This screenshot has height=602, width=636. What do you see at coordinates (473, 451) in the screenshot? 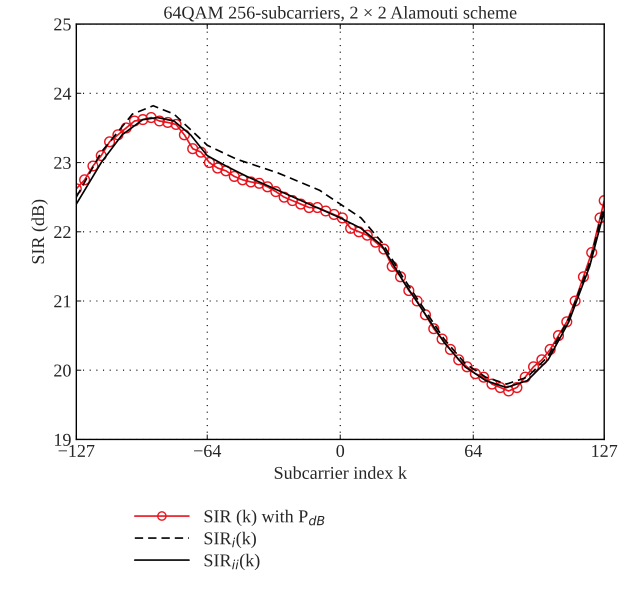
I see `x-tick-label: 64` at bounding box center [473, 451].